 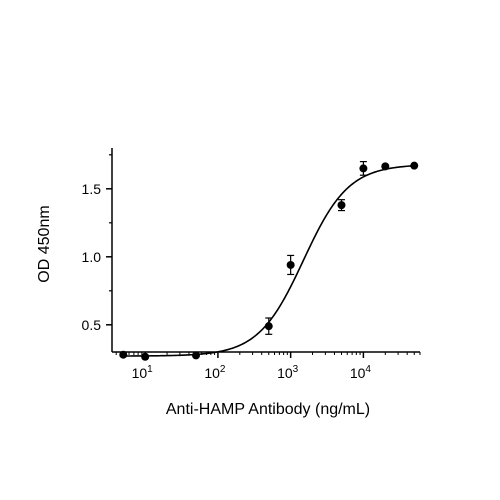 What do you see at coordinates (44, 243) in the screenshot?
I see `y-axis-label: OD 450nm` at bounding box center [44, 243].